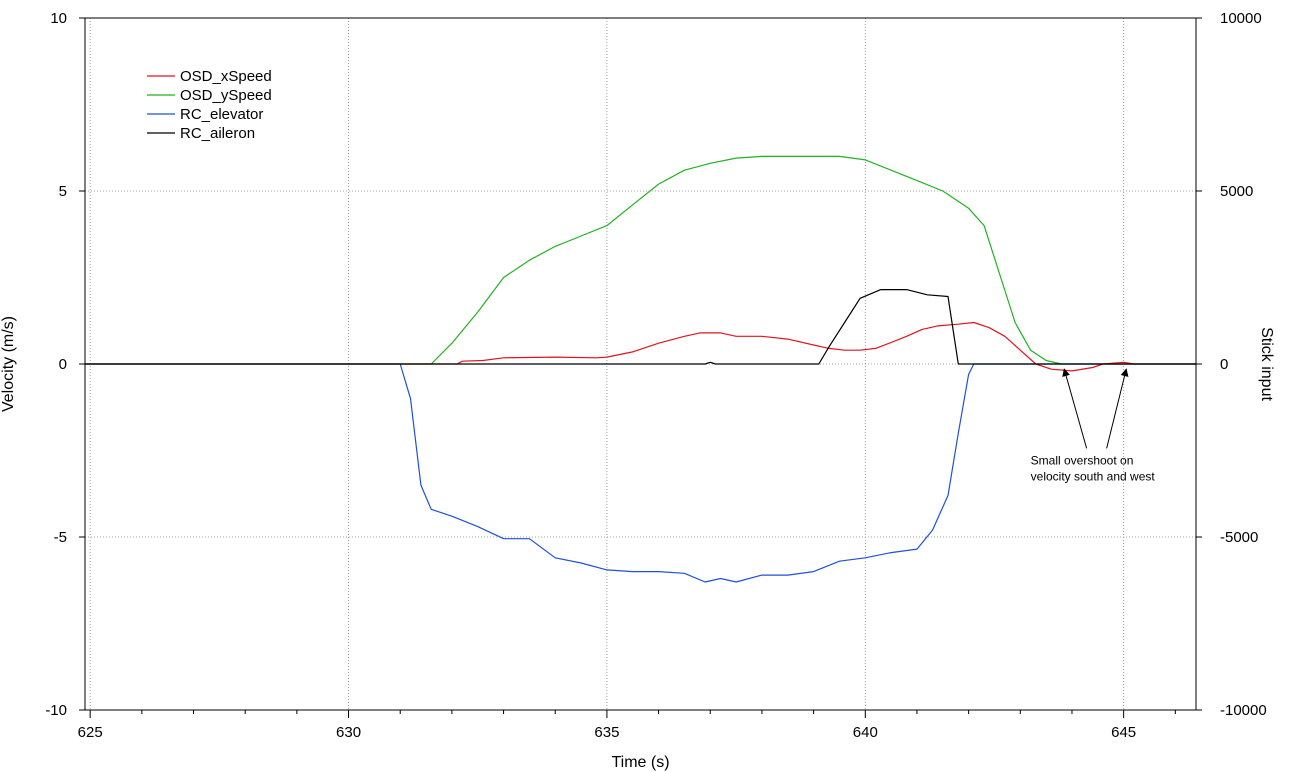 This screenshot has width=1313, height=773. What do you see at coordinates (63, 364) in the screenshot?
I see `y-left-tick-label: 0` at bounding box center [63, 364].